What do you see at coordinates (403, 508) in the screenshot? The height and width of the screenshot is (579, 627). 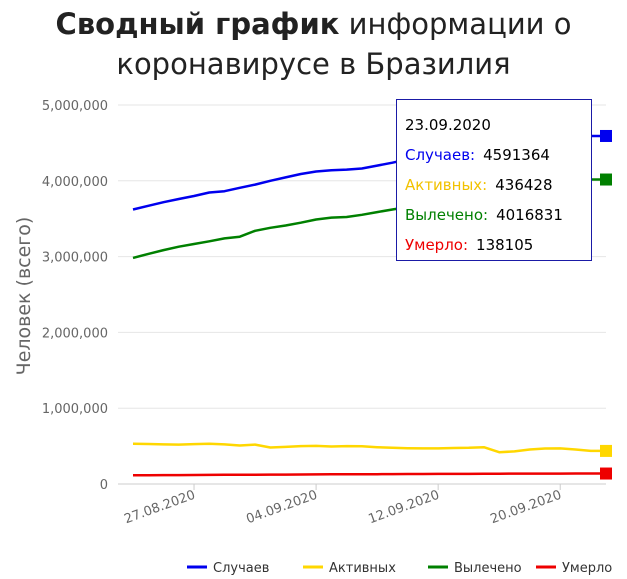 I see `x-tick-label: 12.09.2020` at bounding box center [403, 508].